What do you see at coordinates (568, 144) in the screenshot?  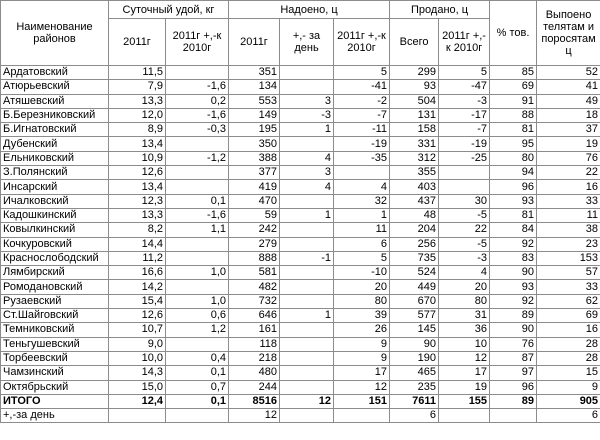 I see `value-cell: 19` at bounding box center [568, 144].